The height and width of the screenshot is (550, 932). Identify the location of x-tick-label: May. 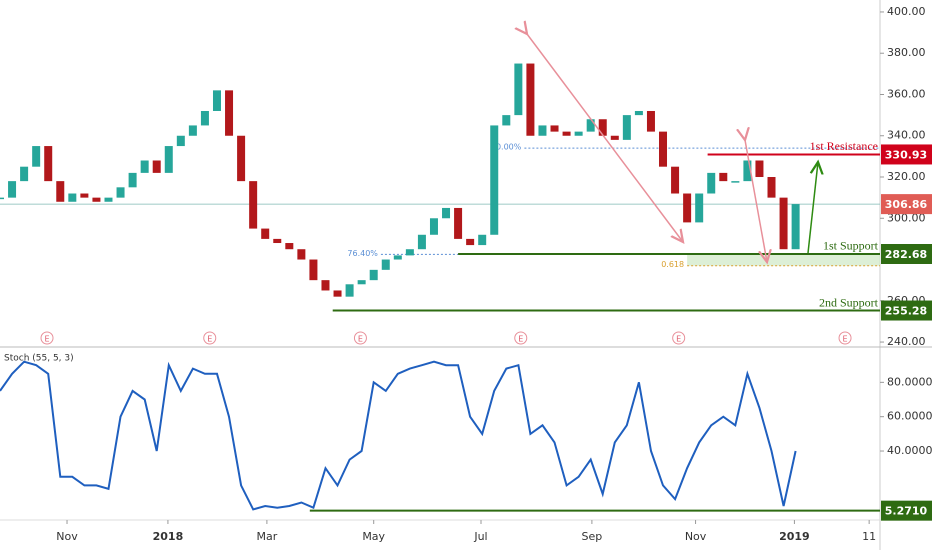
(373, 536).